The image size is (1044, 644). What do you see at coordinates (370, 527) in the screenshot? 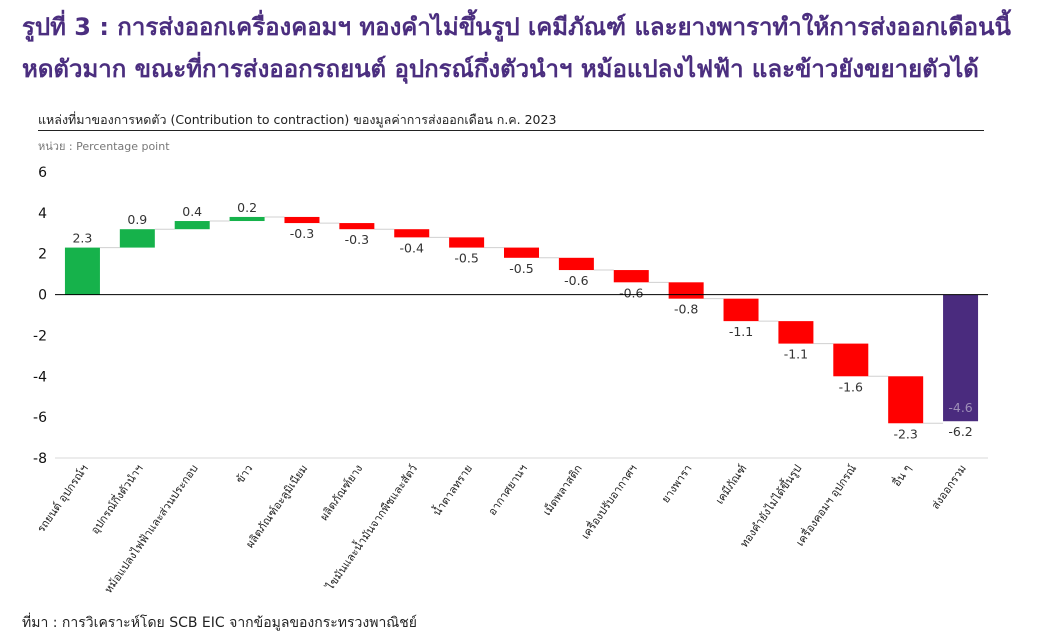
I see `x-category-label: ไขมันและน้ำมันจากพืชและสัตว์` at bounding box center [370, 527].